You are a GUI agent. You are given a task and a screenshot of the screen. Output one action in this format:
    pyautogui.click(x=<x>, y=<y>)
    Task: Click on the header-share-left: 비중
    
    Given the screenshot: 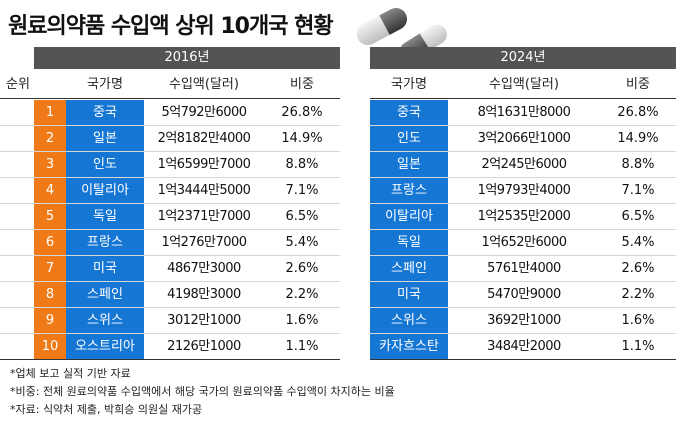 What is the action you would take?
    pyautogui.click(x=302, y=84)
    